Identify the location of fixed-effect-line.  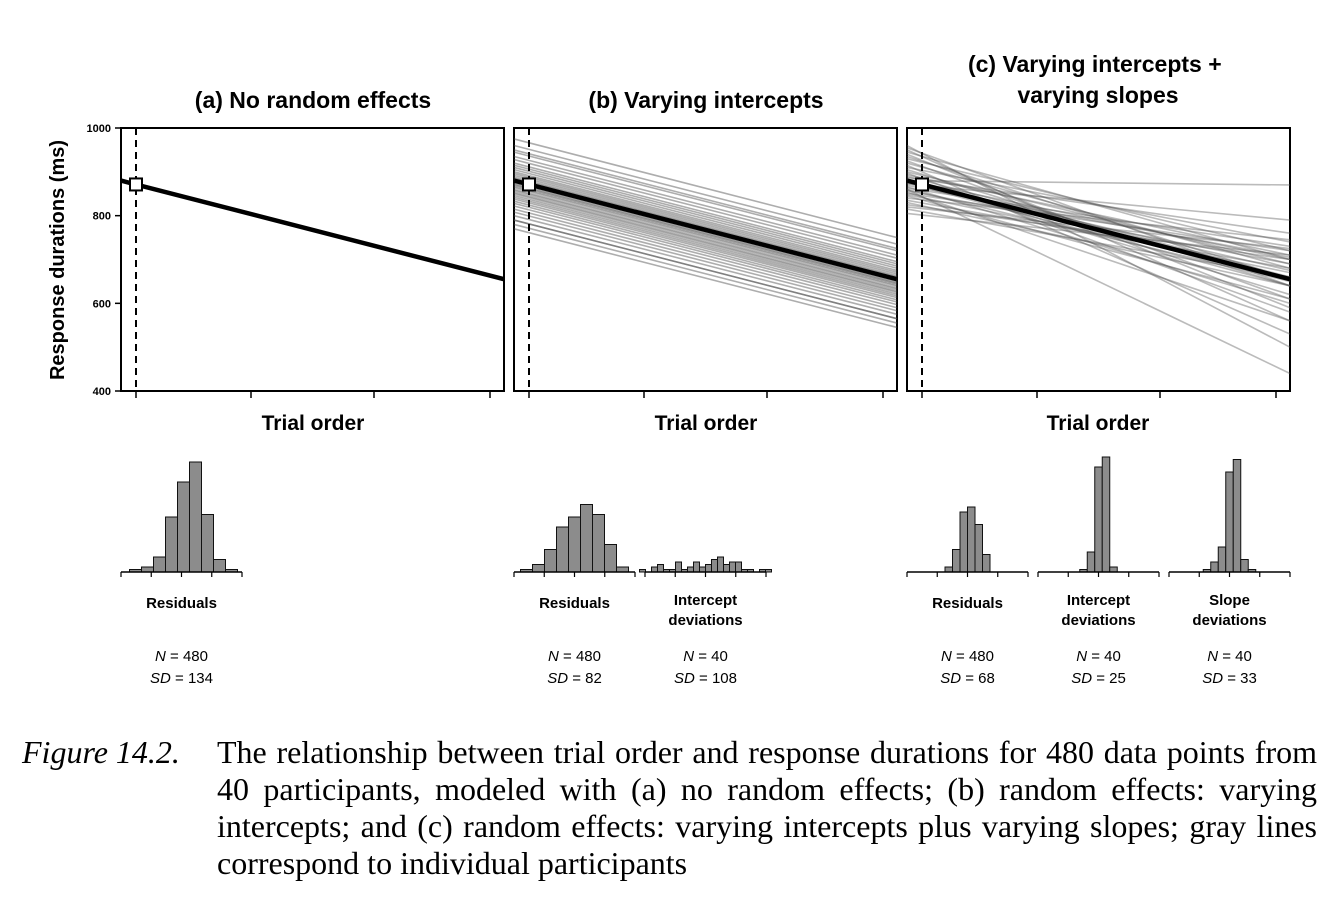
(312, 230).